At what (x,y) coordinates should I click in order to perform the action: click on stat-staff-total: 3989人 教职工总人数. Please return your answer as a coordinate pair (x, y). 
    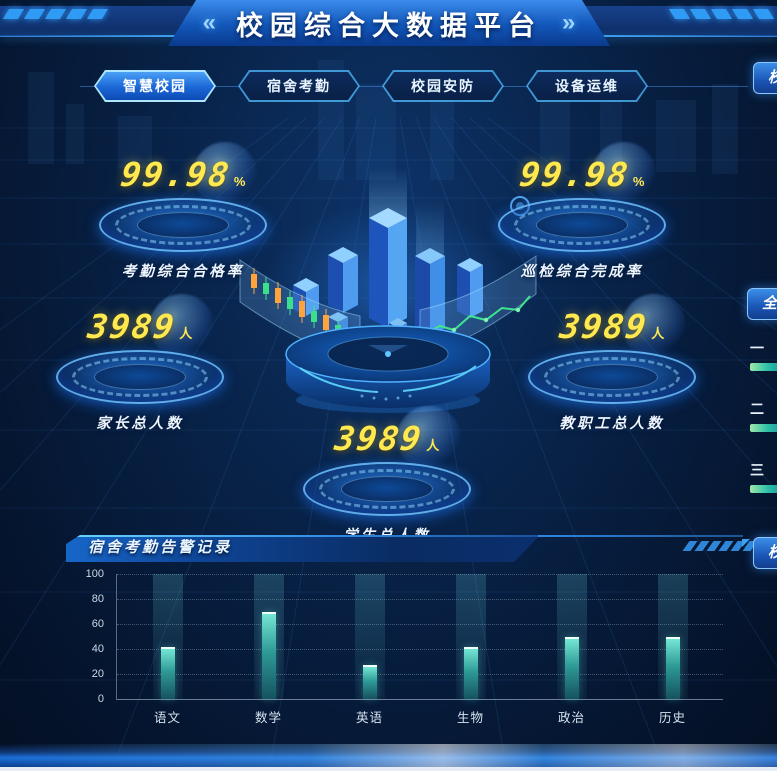
    Looking at the image, I should click on (612, 363).